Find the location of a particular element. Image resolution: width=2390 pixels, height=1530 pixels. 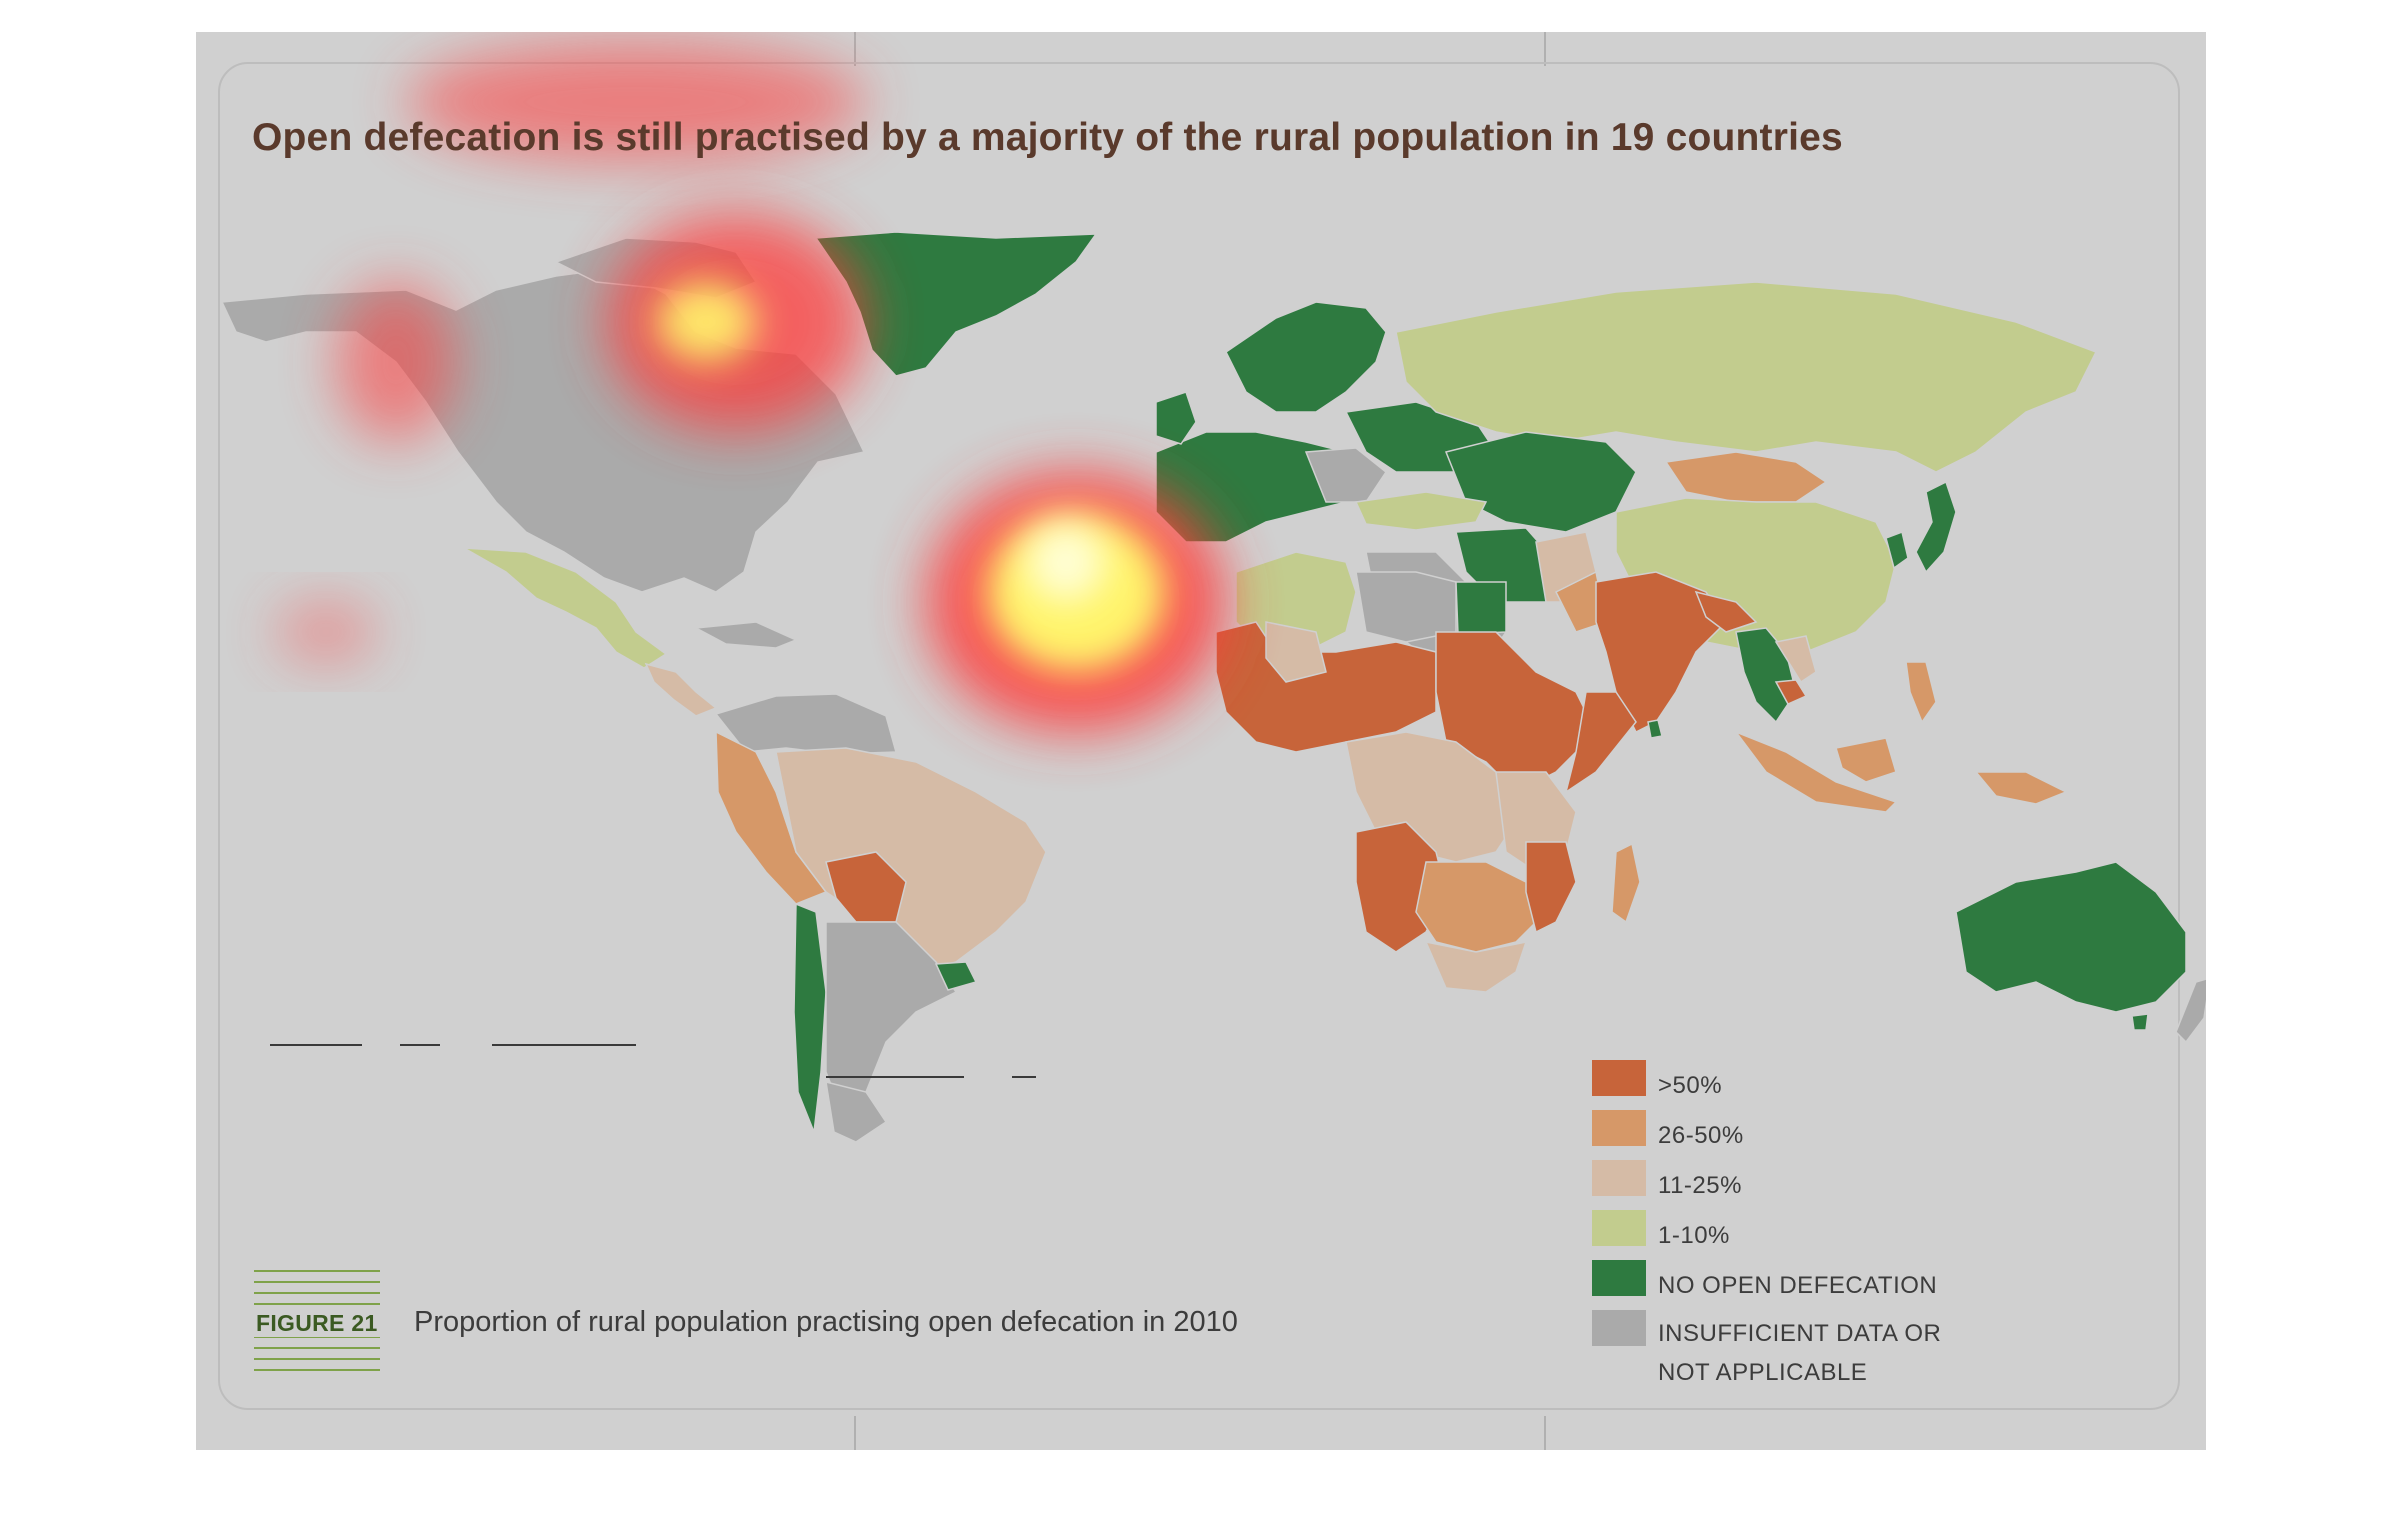

country-borneo is located at coordinates (1866, 760).